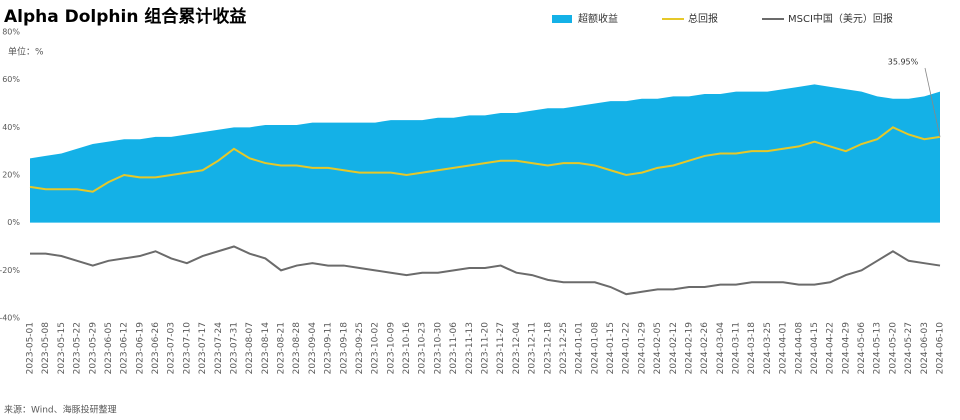 The image size is (960, 420). Describe the element at coordinates (297, 348) in the screenshot. I see `x-tick-label: 2023-08-28` at that location.